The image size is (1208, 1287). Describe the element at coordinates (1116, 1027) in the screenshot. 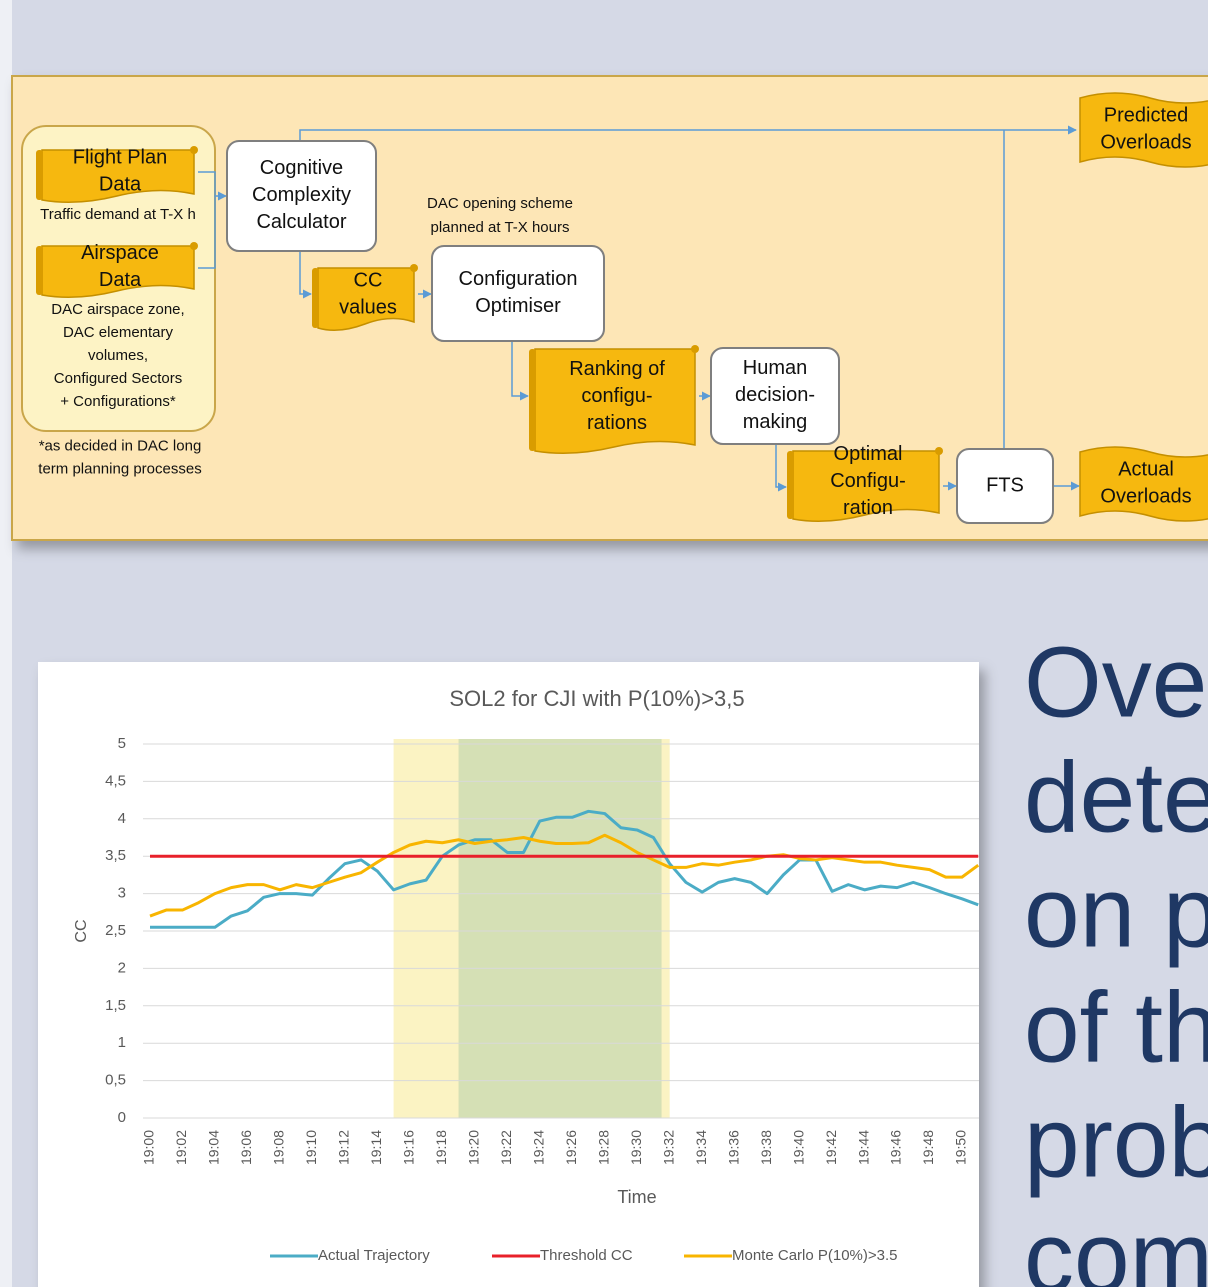

I see `side-text-line: of th` at that location.